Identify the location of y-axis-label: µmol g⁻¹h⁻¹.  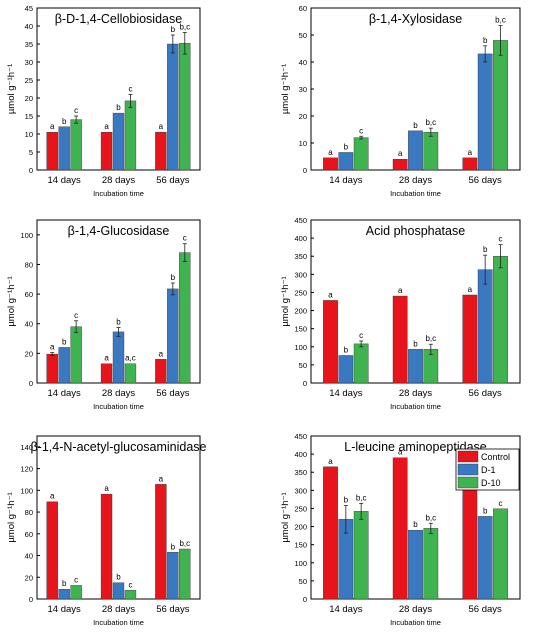
(285, 301).